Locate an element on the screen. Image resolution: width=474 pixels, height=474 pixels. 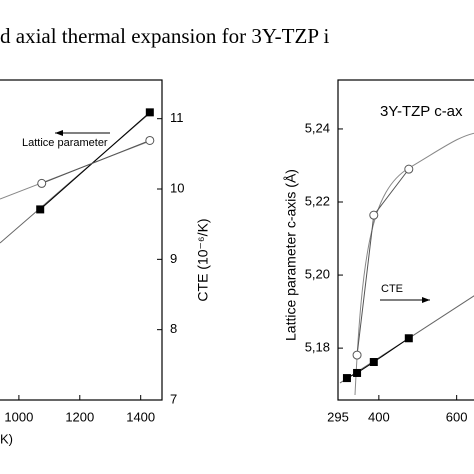
y-tick-label: 8 is located at coordinates (173, 328).